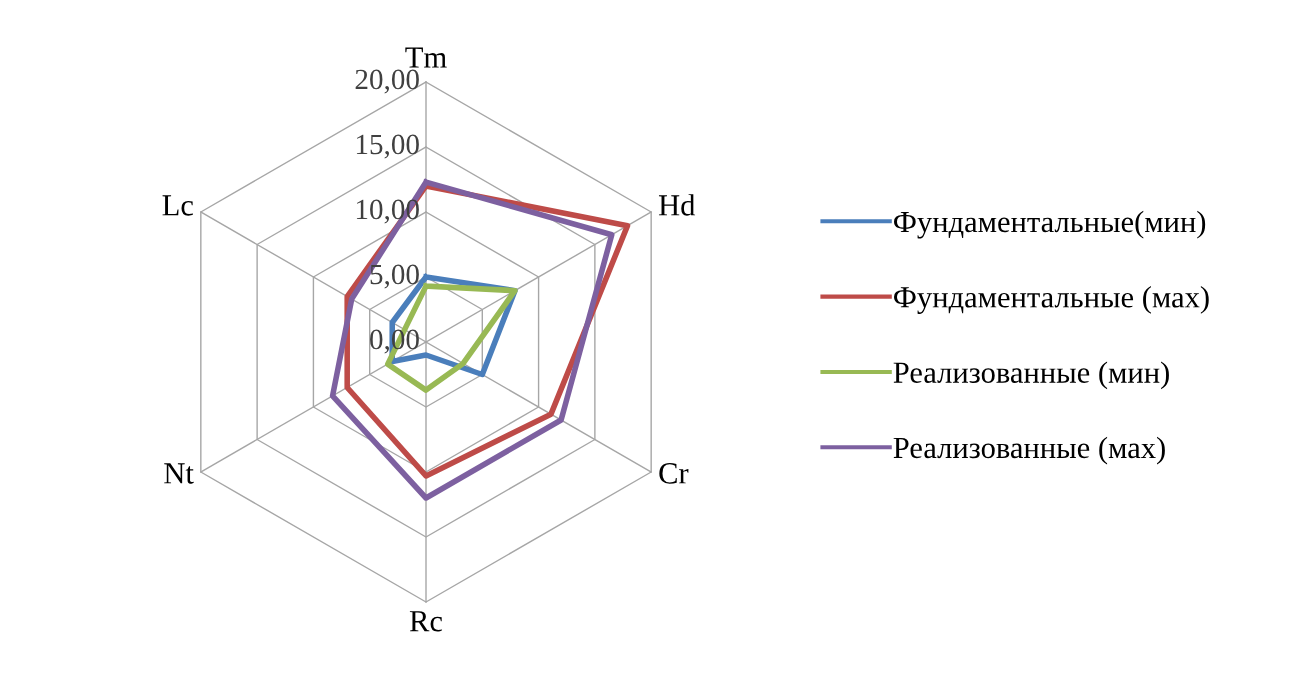 The width and height of the screenshot is (1308, 675). Describe the element at coordinates (394, 276) in the screenshot. I see `y-tick-label: 5,00` at that location.